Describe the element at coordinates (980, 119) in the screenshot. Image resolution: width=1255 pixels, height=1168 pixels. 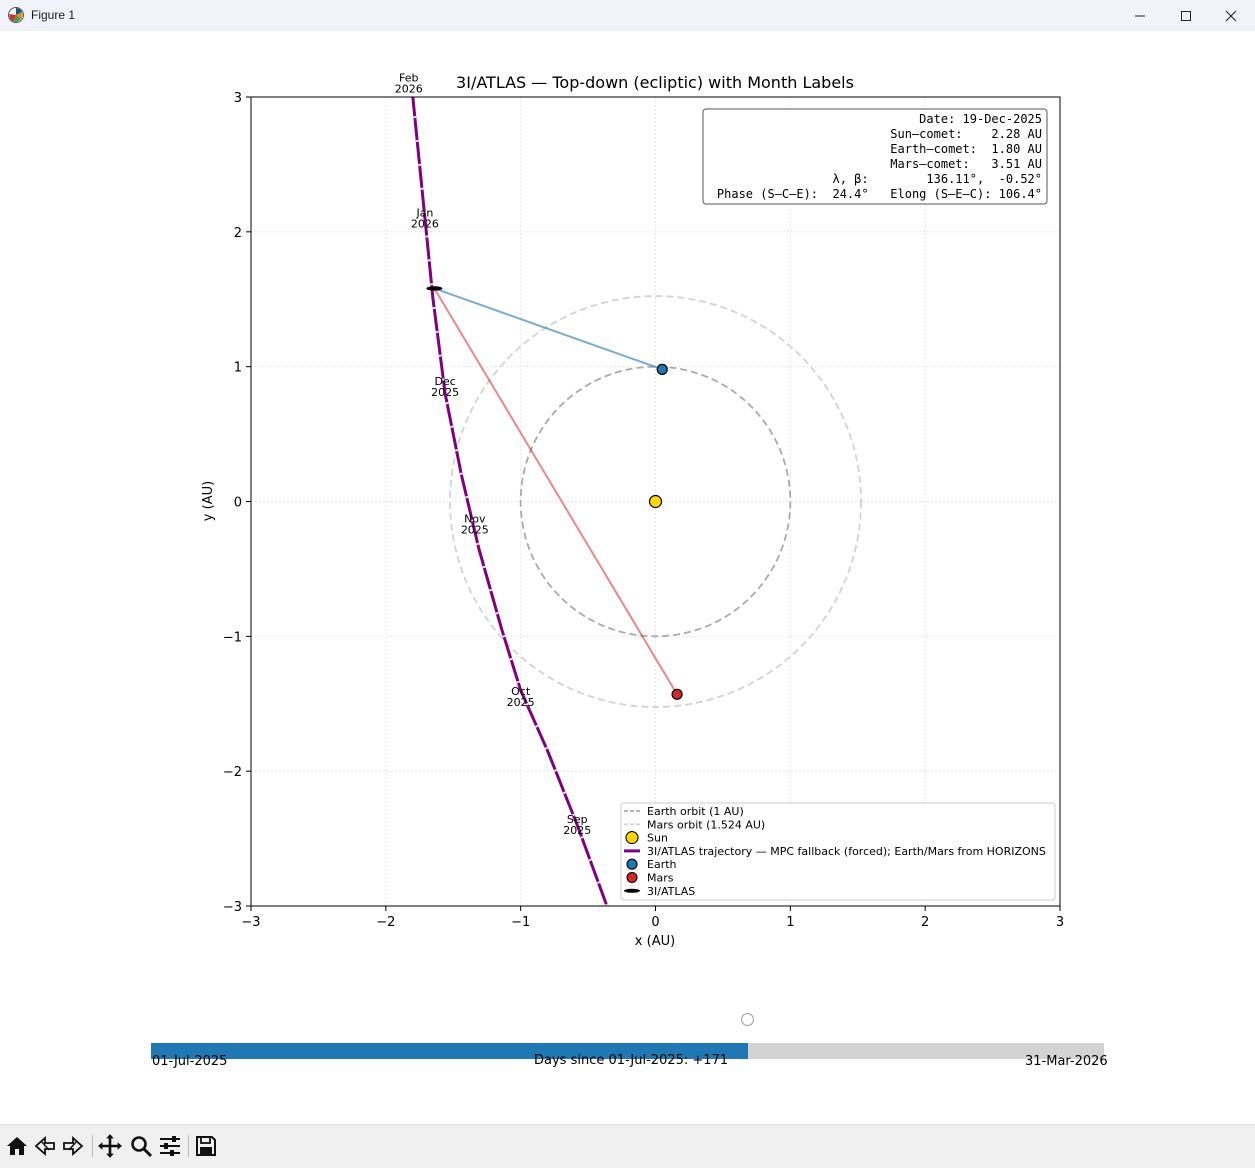
I see `info-box-line: Date: 19-Dec-2025` at that location.